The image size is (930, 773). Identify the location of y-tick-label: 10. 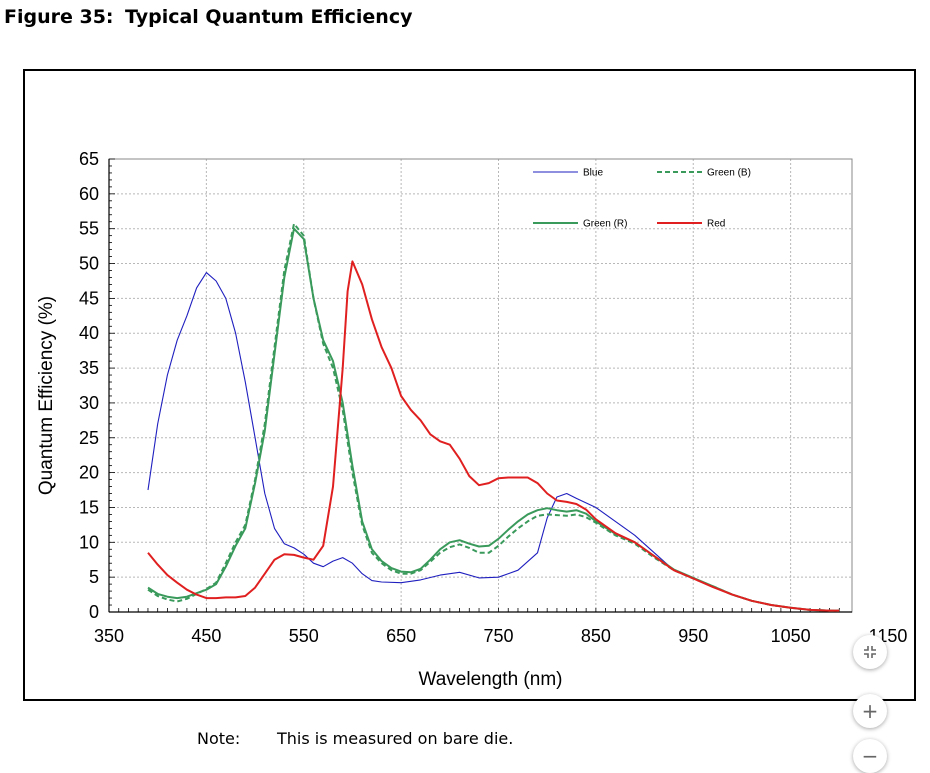
(89, 542).